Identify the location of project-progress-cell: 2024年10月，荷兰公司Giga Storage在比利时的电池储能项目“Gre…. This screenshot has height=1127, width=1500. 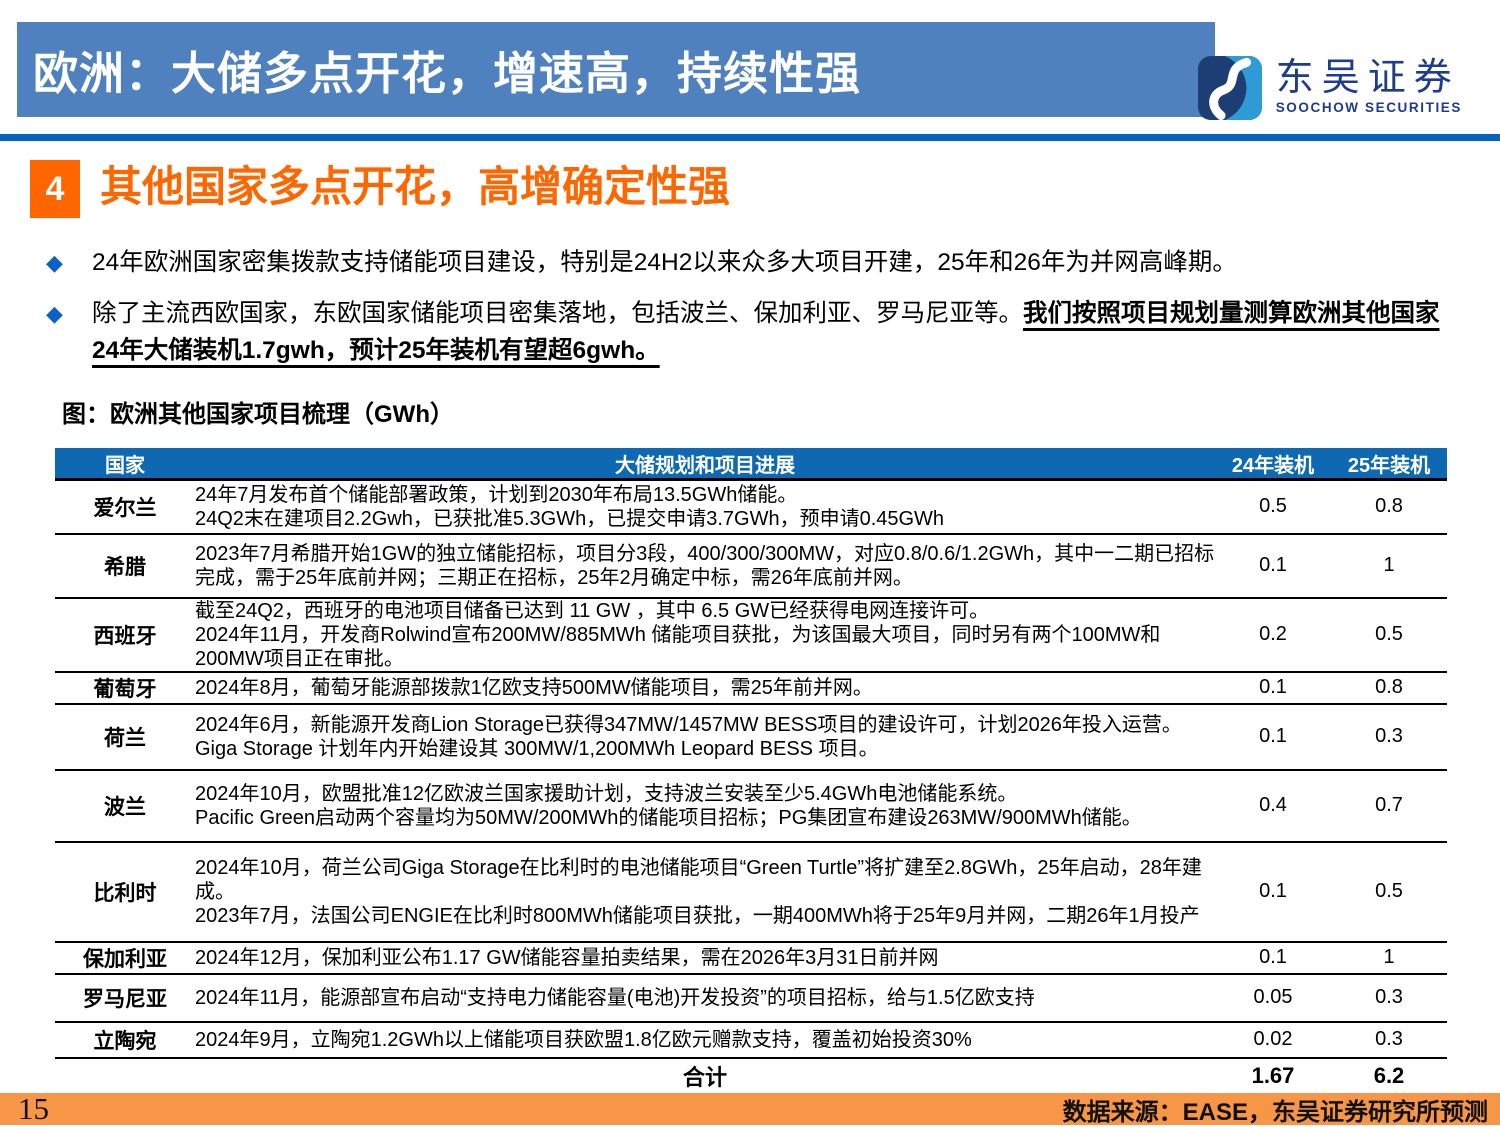
(698, 891).